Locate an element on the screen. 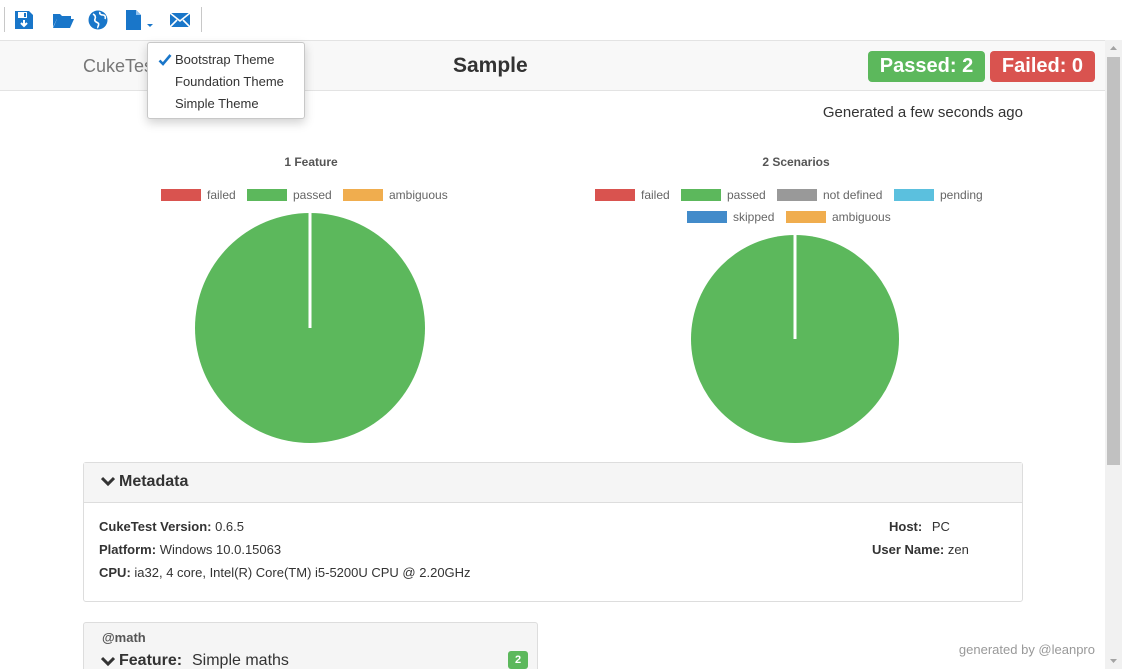  menu-item-simple-theme: Simple Theme is located at coordinates (226, 104).